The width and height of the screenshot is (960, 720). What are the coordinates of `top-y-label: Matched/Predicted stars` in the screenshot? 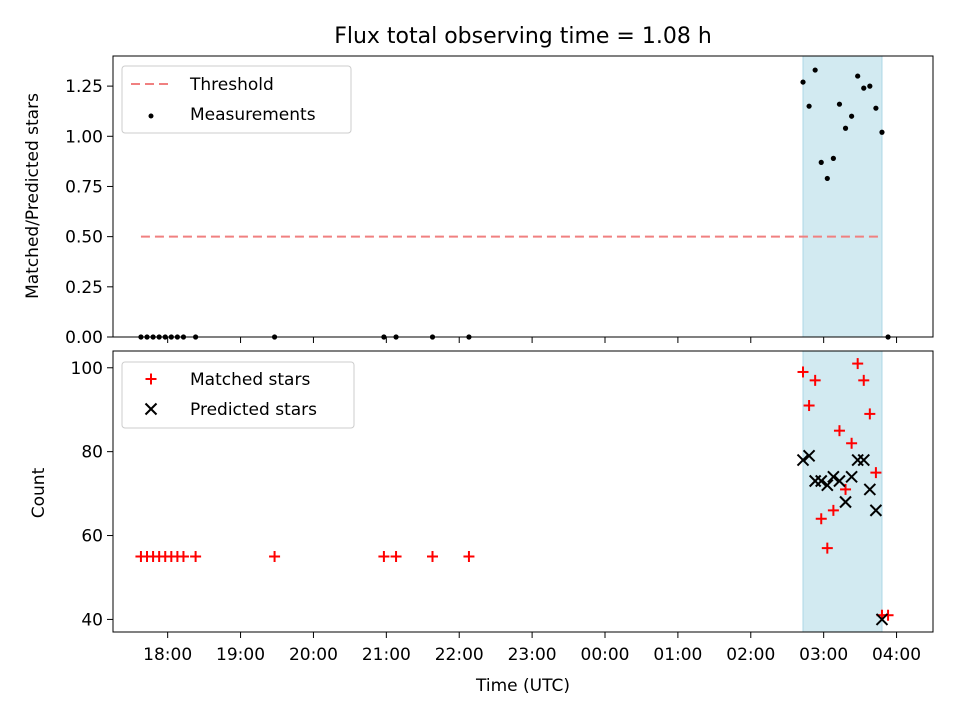 It's located at (33, 196).